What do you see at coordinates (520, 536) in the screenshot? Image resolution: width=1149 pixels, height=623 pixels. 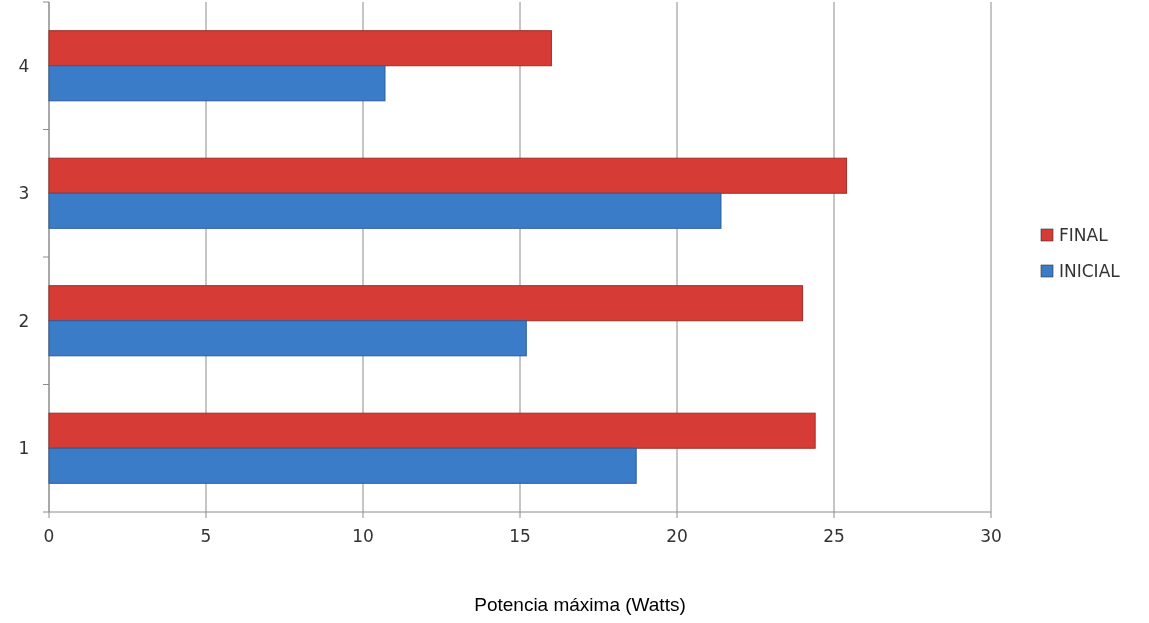 I see `x-tick-label: 15` at bounding box center [520, 536].